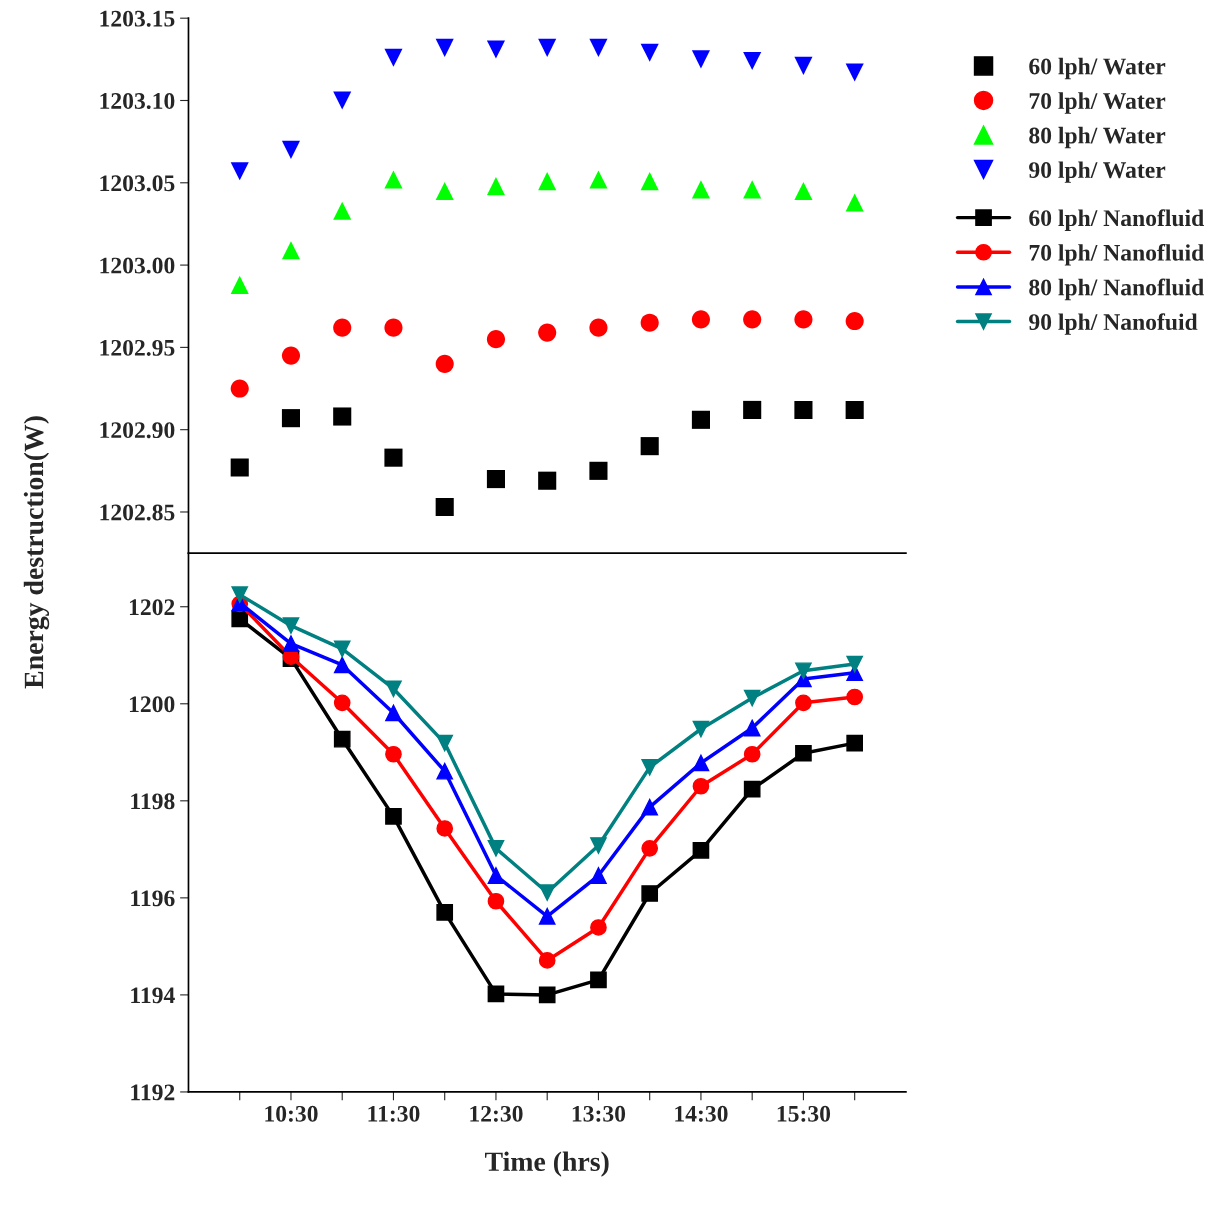 The image size is (1216, 1213). I want to click on legend-label: 90 lph/ Nanofuid, so click(1113, 324).